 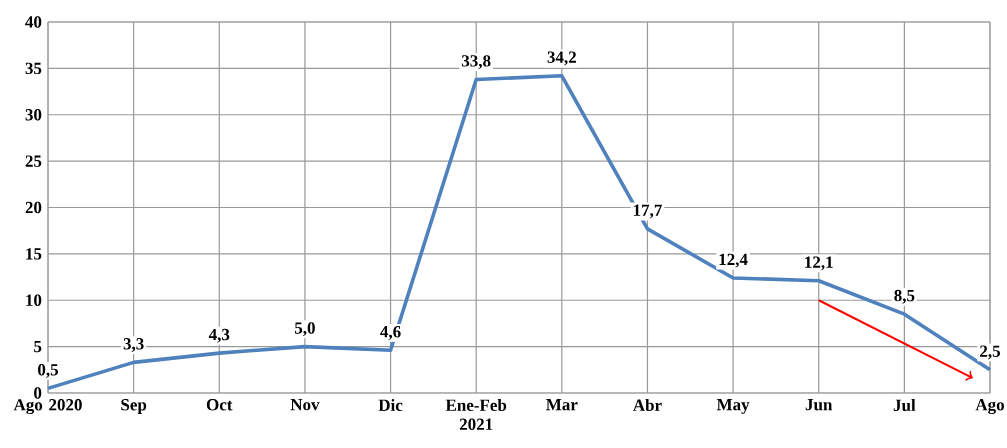 What do you see at coordinates (33, 68) in the screenshot?
I see `y-tick-label: 35` at bounding box center [33, 68].